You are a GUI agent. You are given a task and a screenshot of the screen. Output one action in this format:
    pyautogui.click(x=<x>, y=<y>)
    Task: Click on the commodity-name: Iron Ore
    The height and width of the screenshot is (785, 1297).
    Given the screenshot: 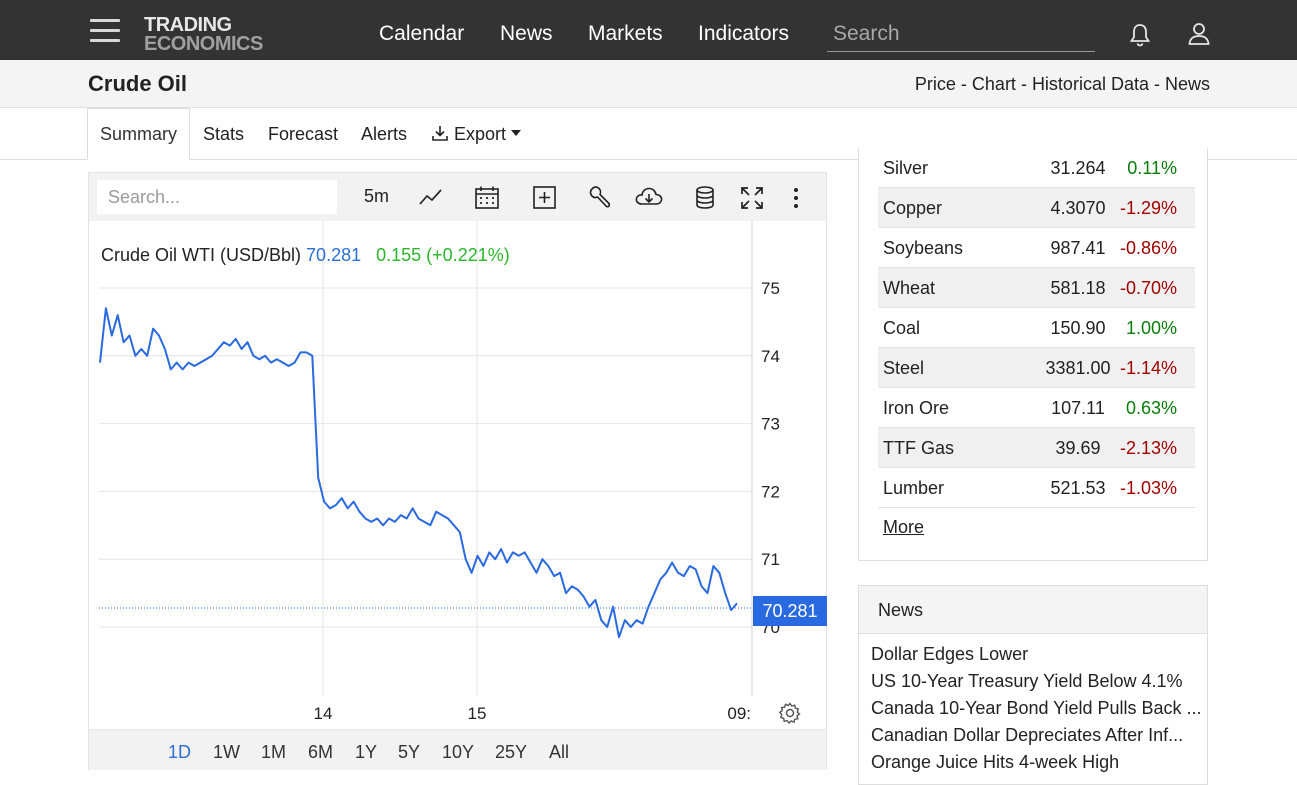 What is the action you would take?
    pyautogui.click(x=916, y=408)
    